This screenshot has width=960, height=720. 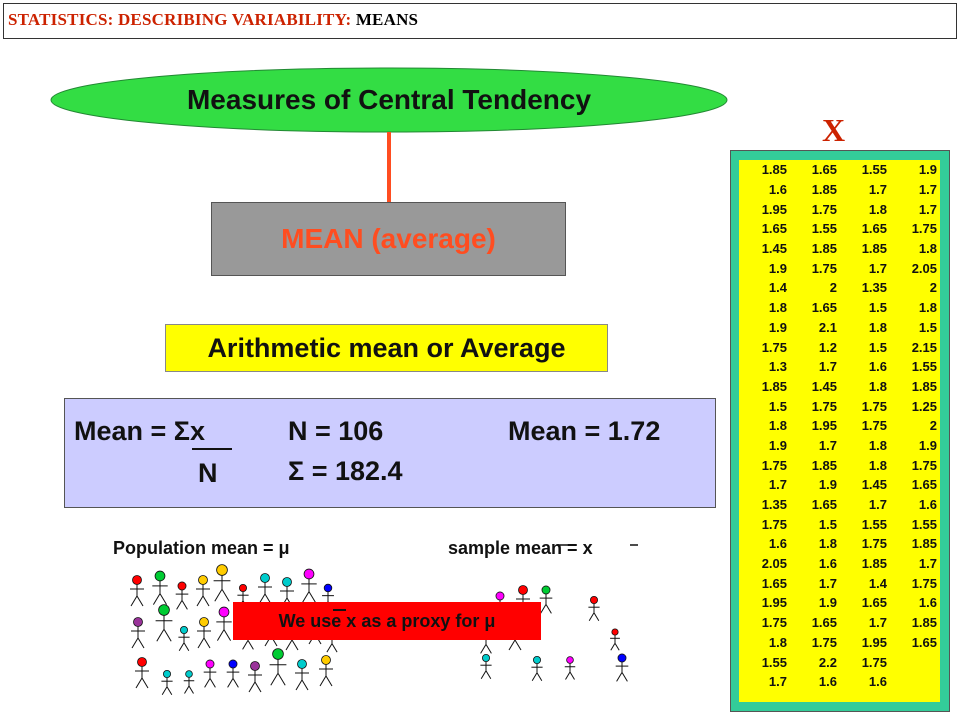 What do you see at coordinates (839, 209) in the screenshot?
I see `table-row: 1.95 1.75 1.8 1.7` at bounding box center [839, 209].